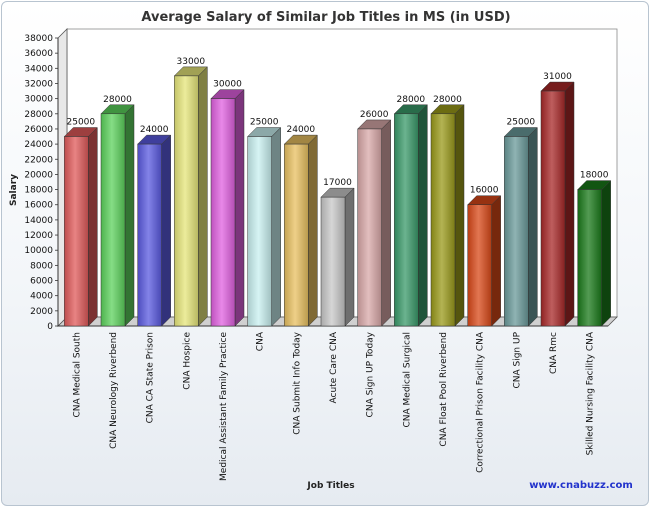 This screenshot has width=652, height=509. Describe the element at coordinates (114, 390) in the screenshot. I see `x-tick-label: CNA Neurology Riverbend` at that location.